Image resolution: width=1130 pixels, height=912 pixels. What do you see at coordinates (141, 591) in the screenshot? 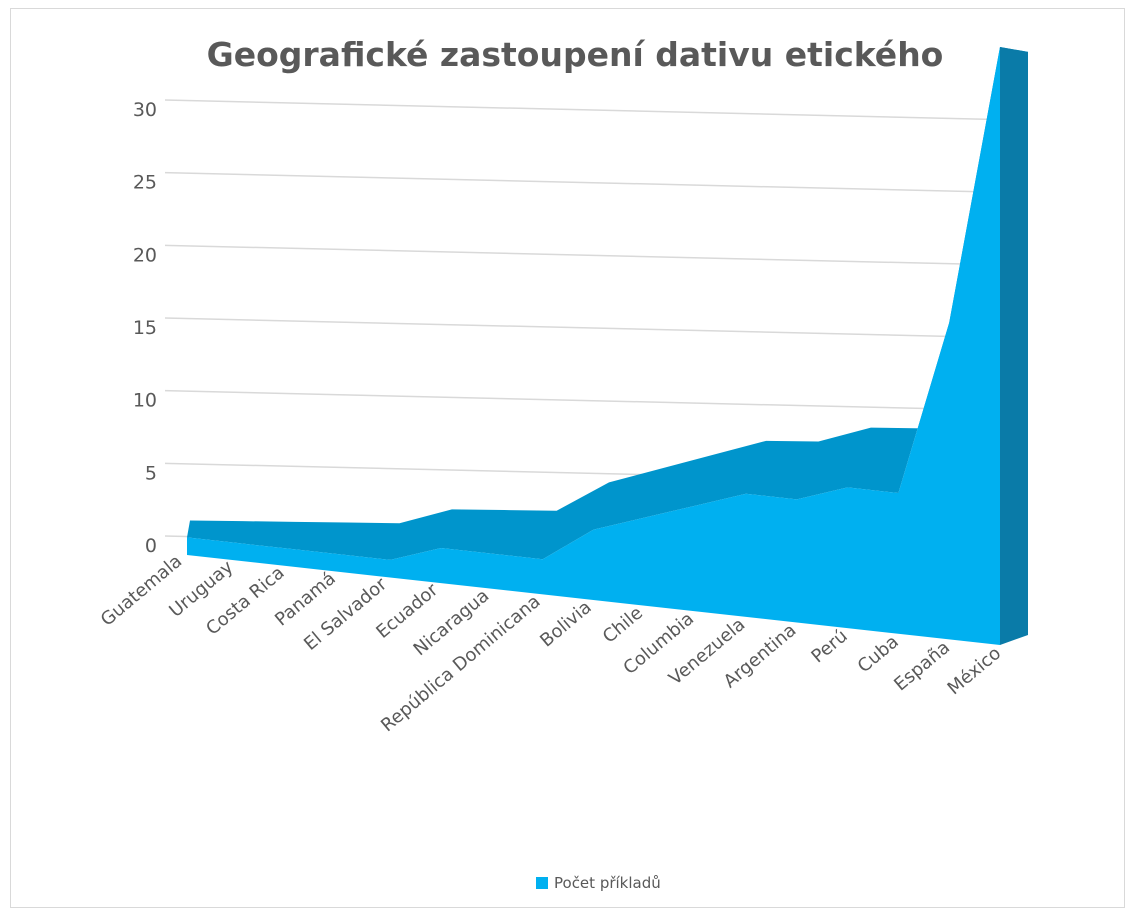
I see `x-tick-label: Guatemala` at bounding box center [141, 591].